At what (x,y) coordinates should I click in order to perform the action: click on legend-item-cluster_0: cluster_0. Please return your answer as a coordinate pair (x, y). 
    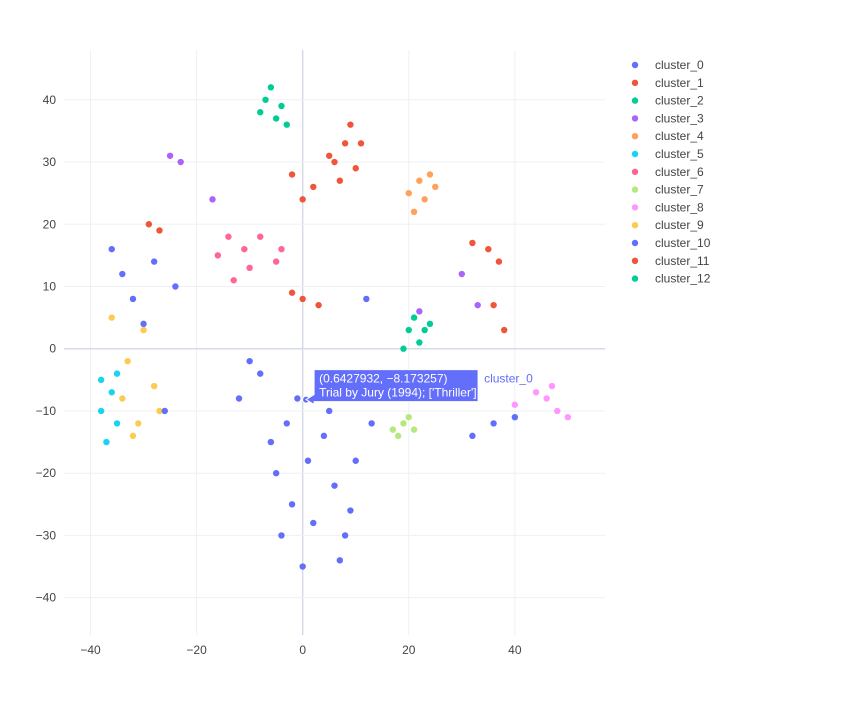
    Looking at the image, I should click on (667, 65).